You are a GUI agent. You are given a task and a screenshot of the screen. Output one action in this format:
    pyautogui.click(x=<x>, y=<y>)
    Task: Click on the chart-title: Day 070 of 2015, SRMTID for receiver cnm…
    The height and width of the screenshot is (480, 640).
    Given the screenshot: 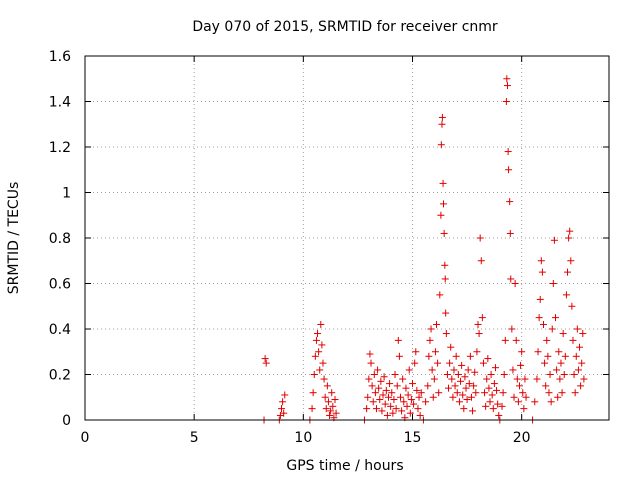 What is the action you would take?
    pyautogui.click(x=345, y=27)
    